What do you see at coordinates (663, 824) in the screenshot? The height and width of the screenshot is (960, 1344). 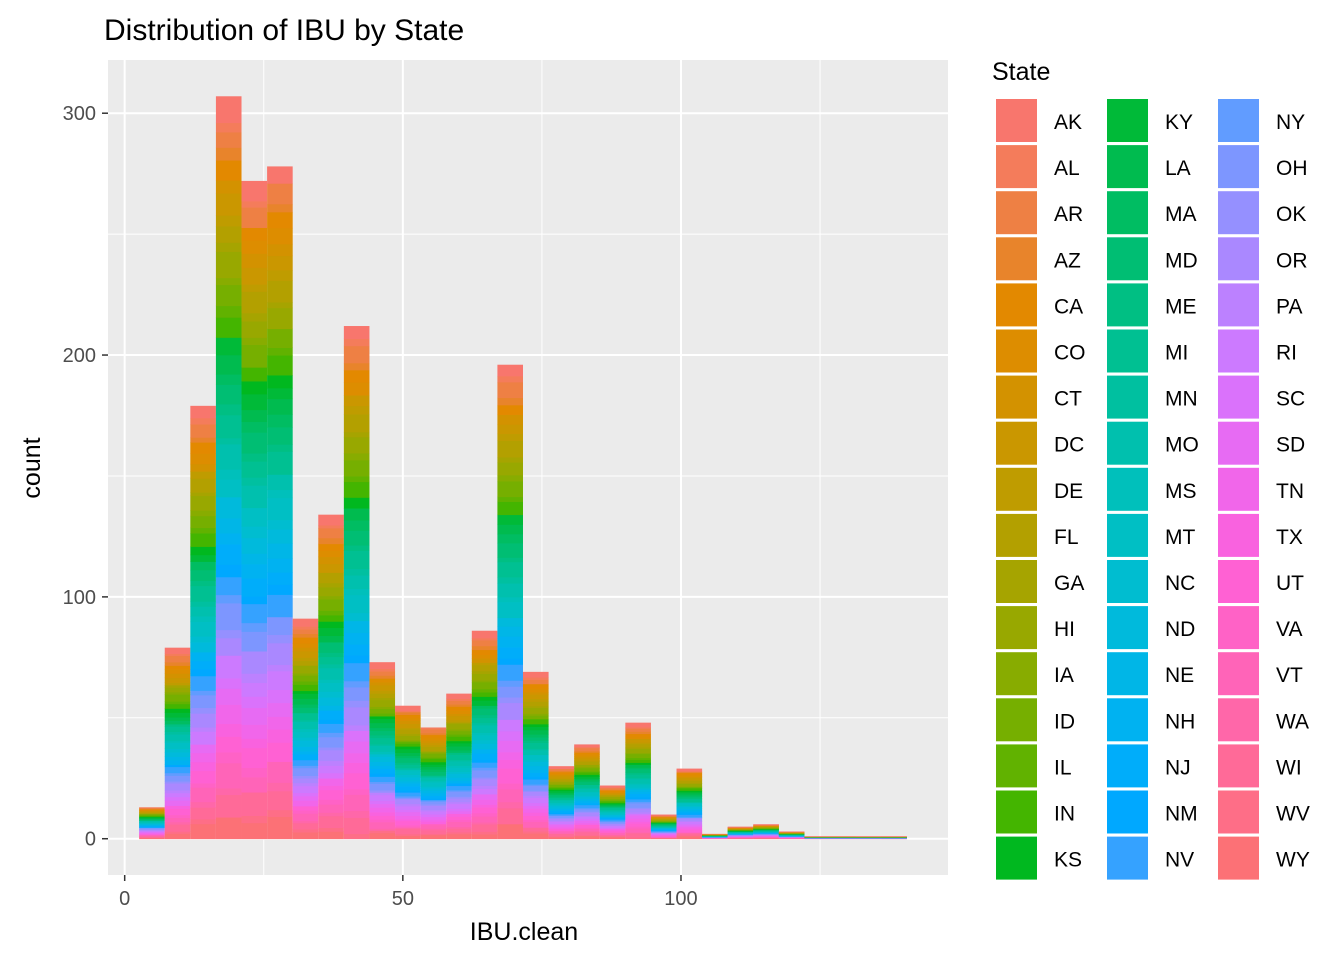 I see `bar-segment-la` at bounding box center [663, 824].